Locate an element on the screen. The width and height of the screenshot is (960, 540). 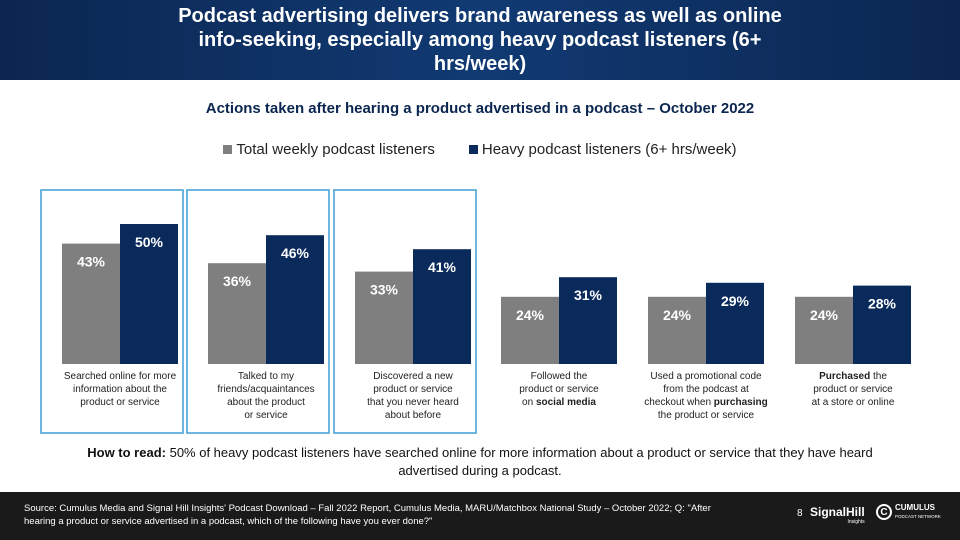
cumulus-logo-sub: PODCAST NETWORK is located at coordinates (918, 516).